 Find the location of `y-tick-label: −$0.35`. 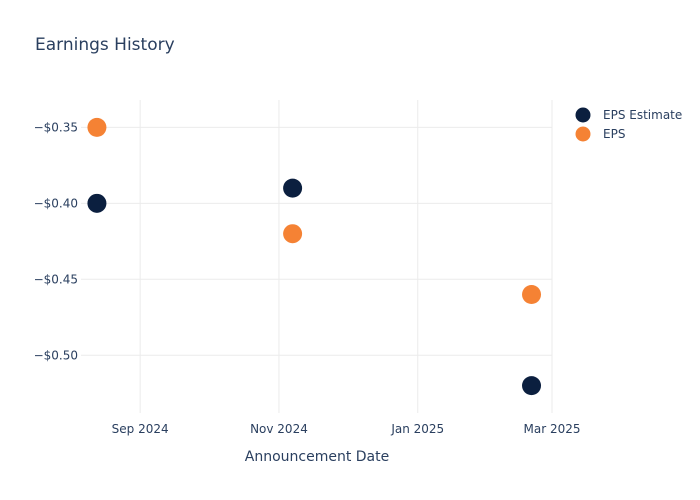

y-tick-label: −$0.35 is located at coordinates (56, 127).